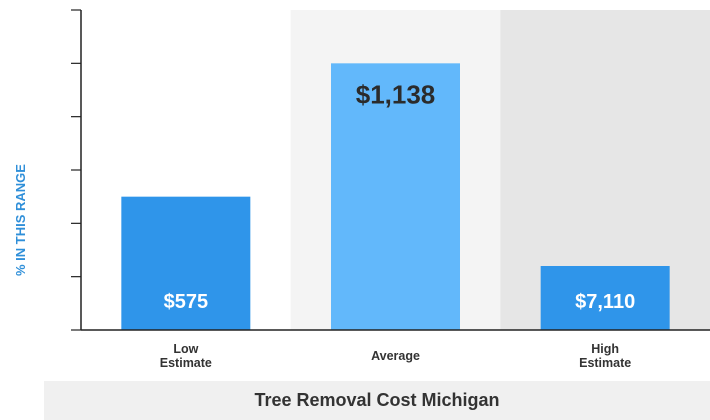  I want to click on bar-value-label-average: $1,138, so click(396, 94).